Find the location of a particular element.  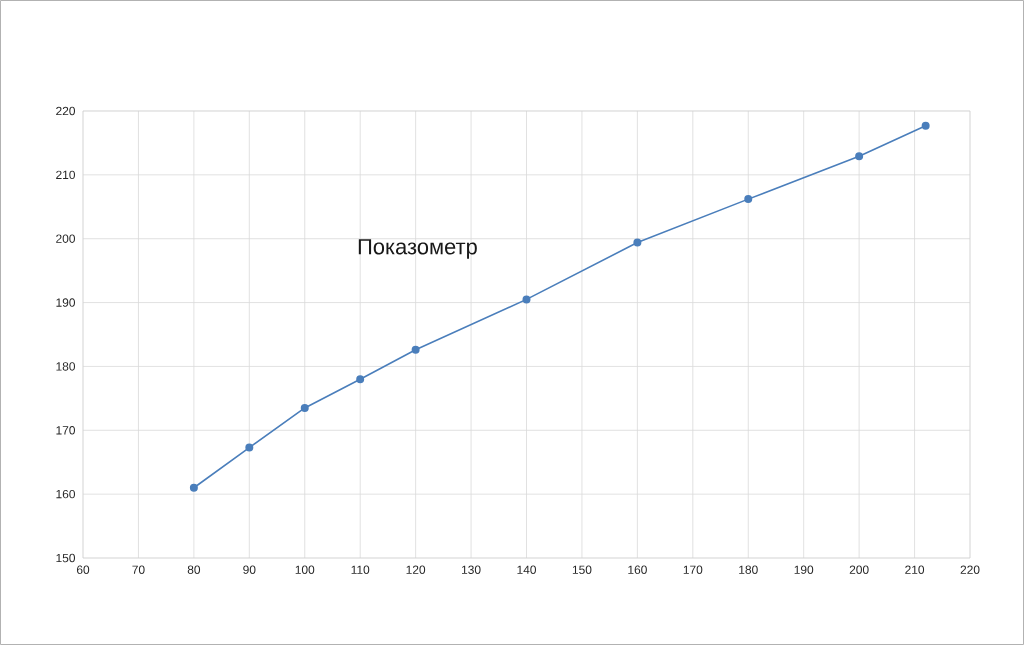

x-tick-label: 210 is located at coordinates (915, 569).